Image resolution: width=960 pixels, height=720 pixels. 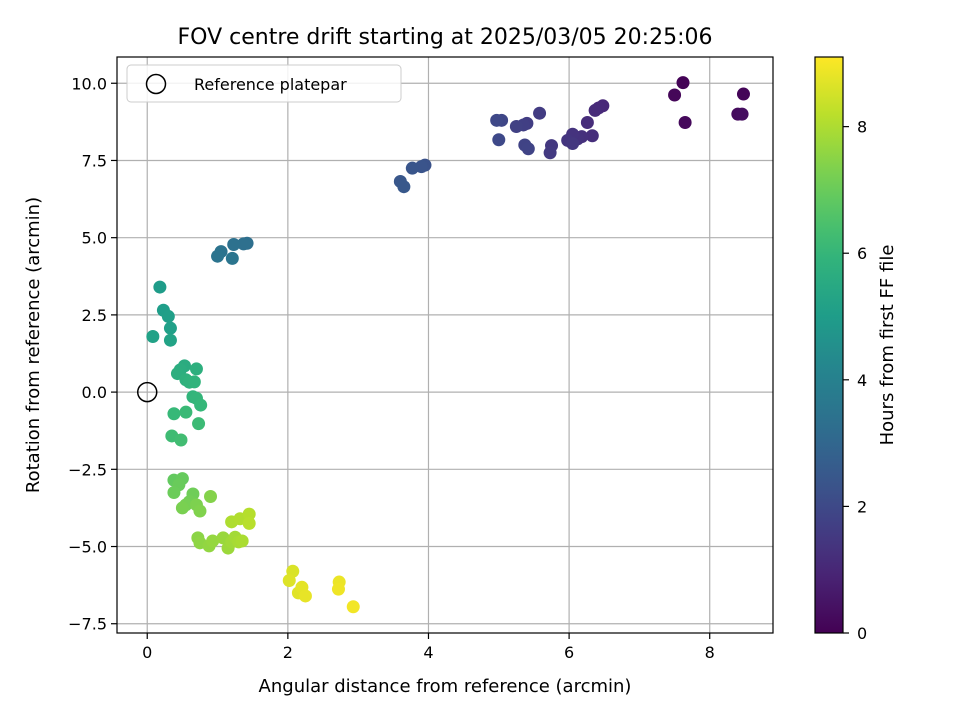 I want to click on legend-box, so click(x=264, y=83).